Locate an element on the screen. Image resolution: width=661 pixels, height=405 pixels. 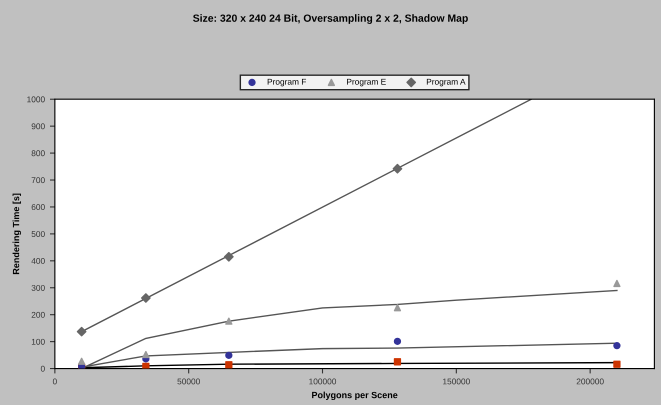
y-tick-label: 400 is located at coordinates (38, 261).